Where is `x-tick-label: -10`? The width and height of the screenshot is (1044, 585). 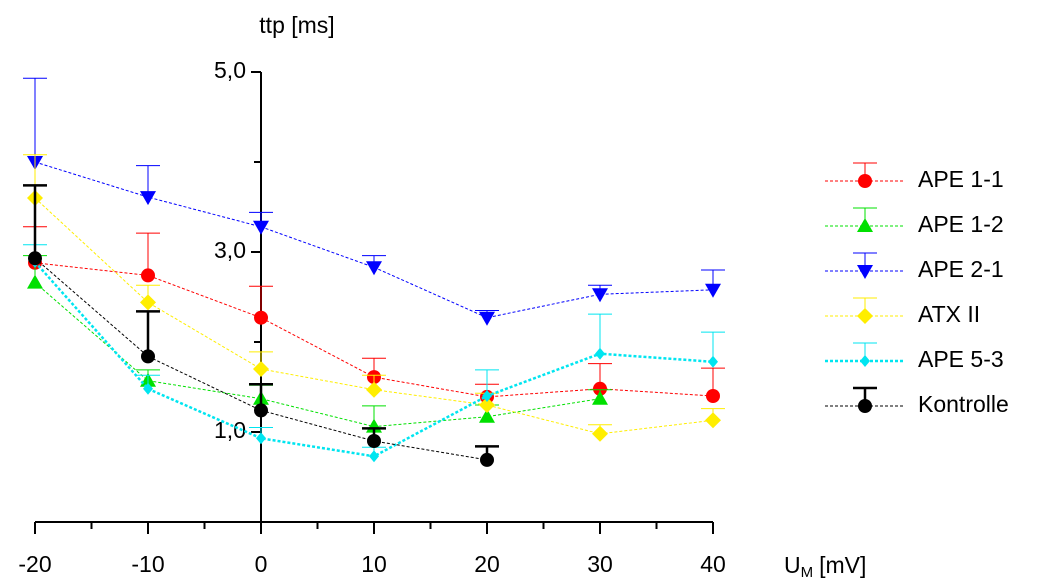 x-tick-label: -10 is located at coordinates (147, 564).